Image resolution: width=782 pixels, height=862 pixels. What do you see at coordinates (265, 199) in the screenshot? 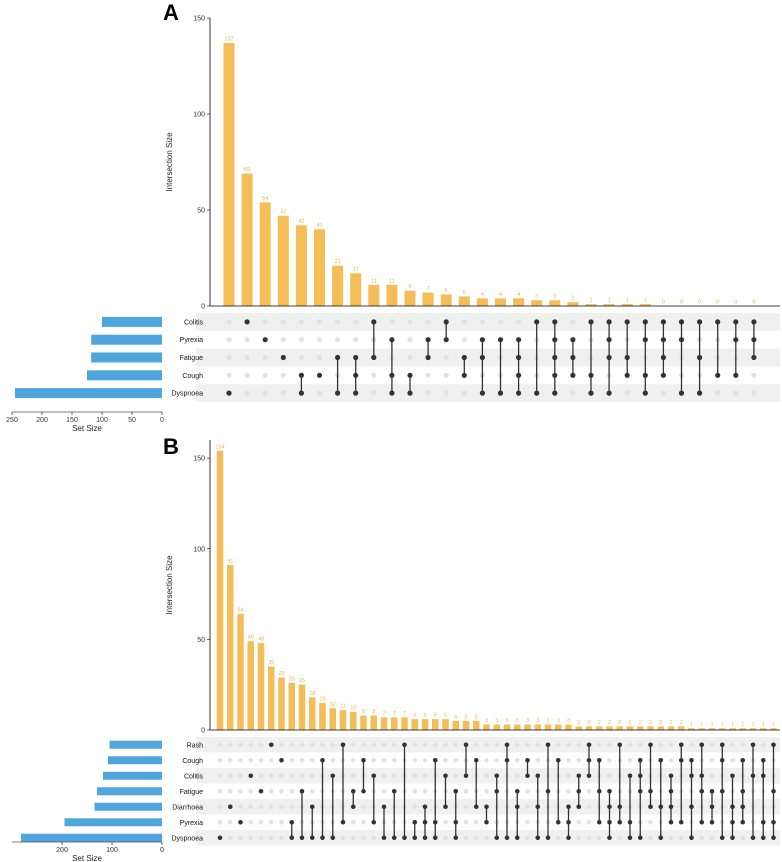
I see `intersection-bar-label: 54` at bounding box center [265, 199].